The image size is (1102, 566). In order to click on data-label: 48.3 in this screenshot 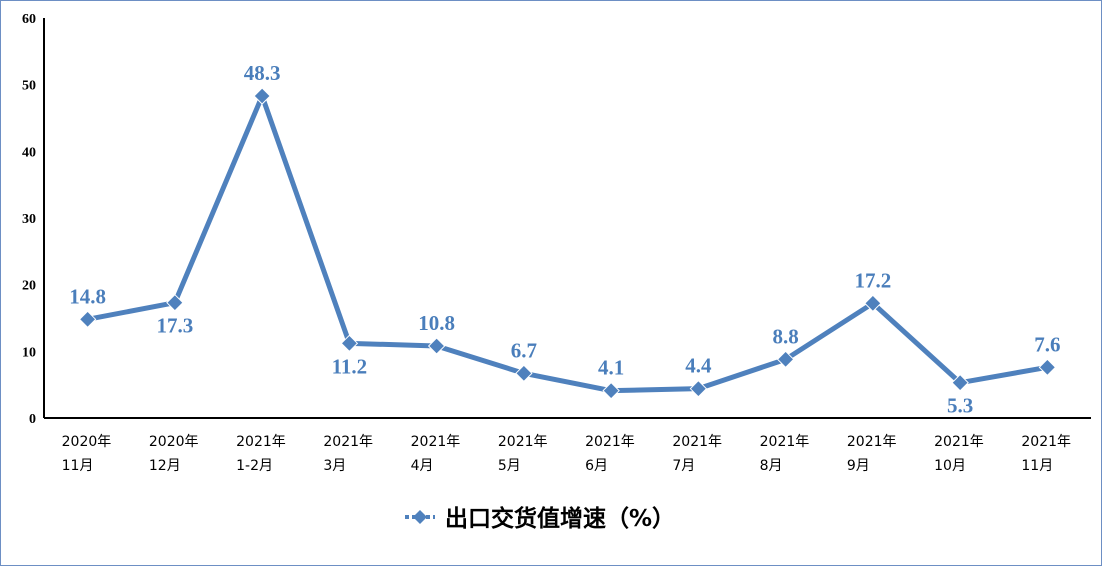, I will do `click(262, 73)`.